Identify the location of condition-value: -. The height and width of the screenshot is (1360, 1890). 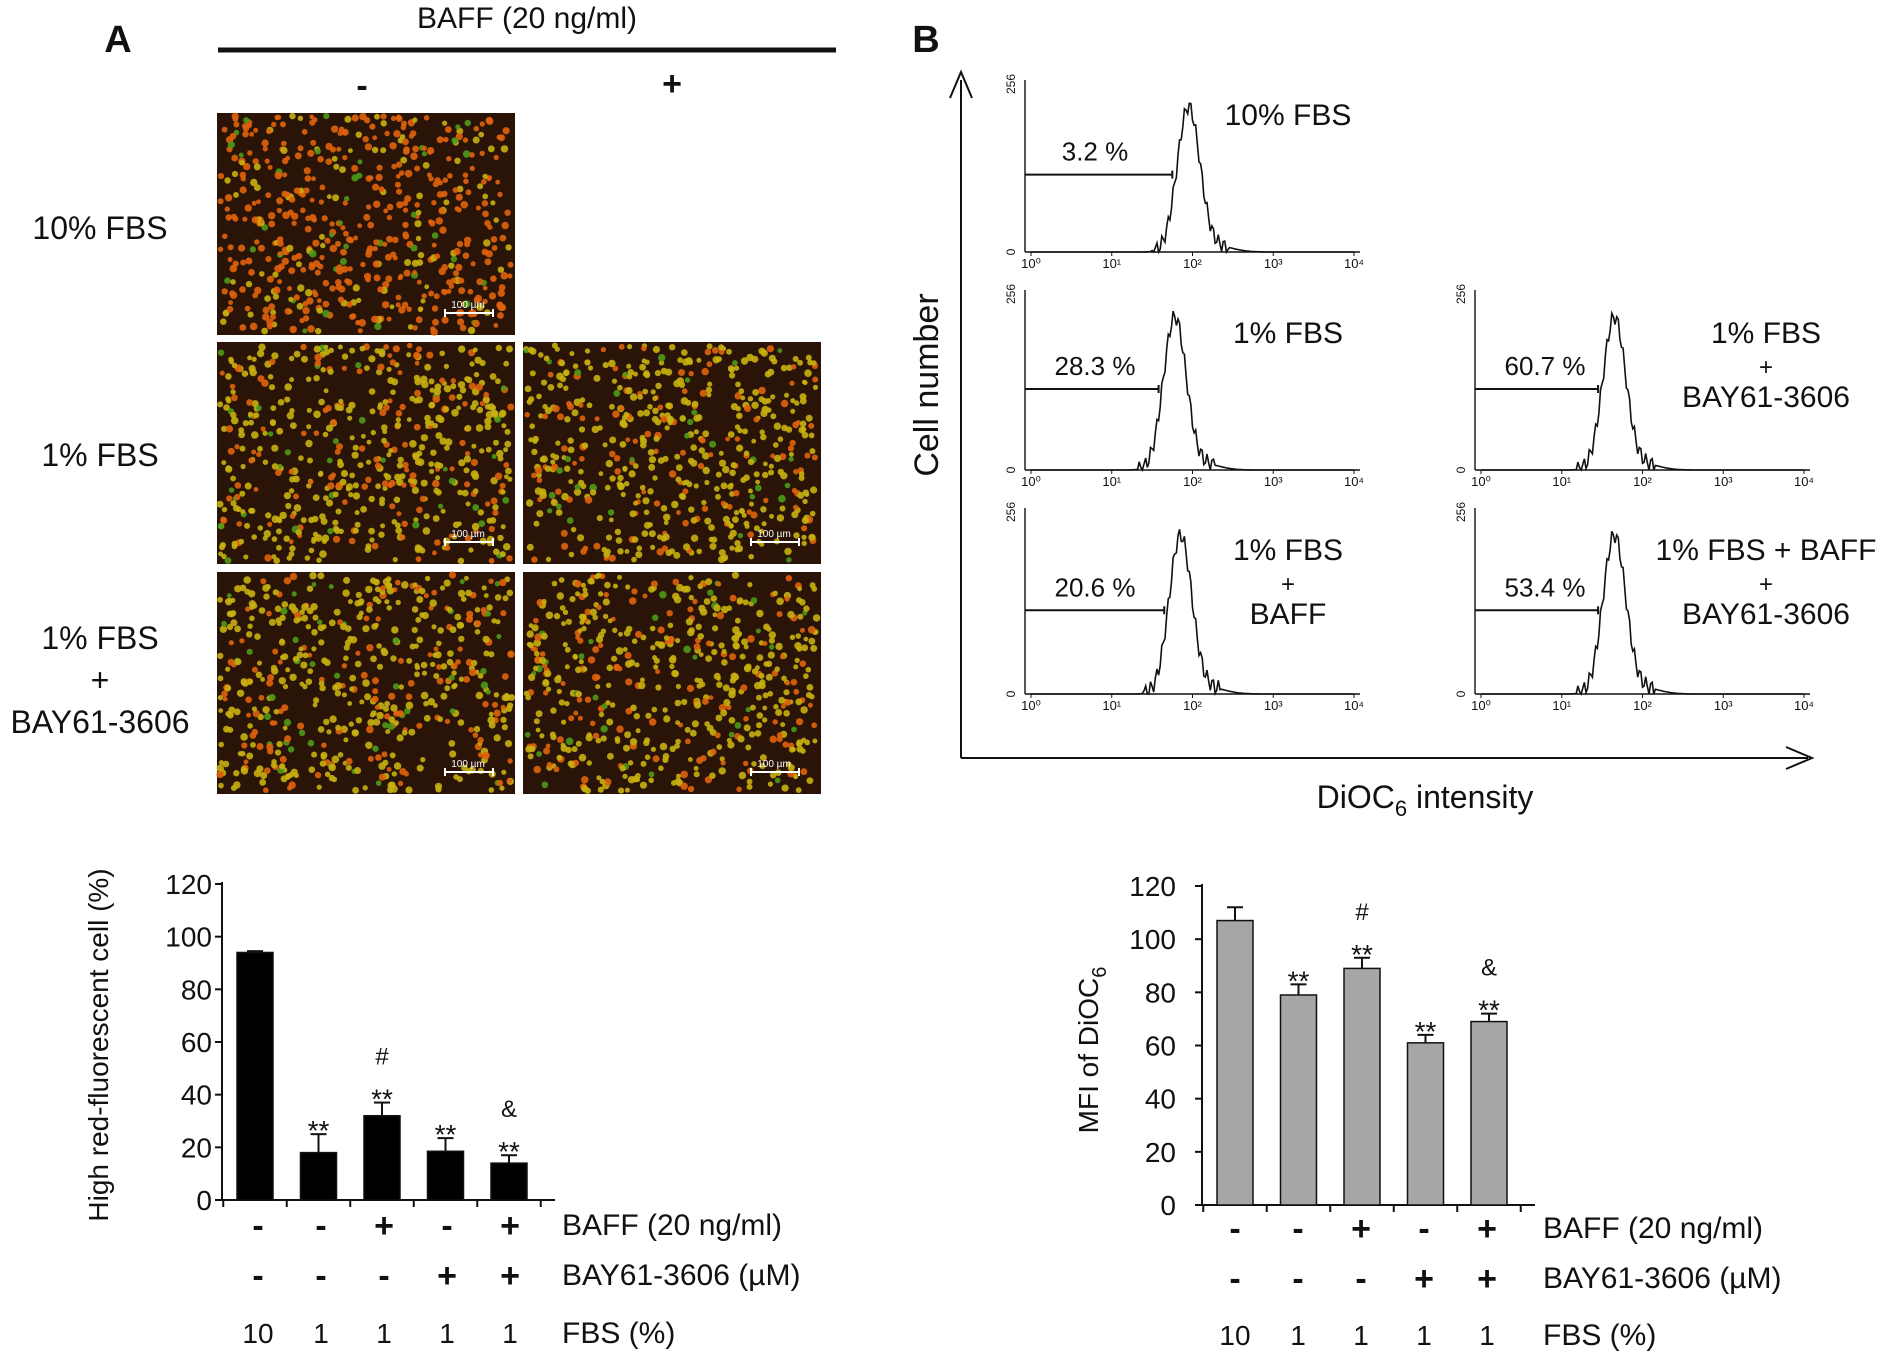
(320, 1276).